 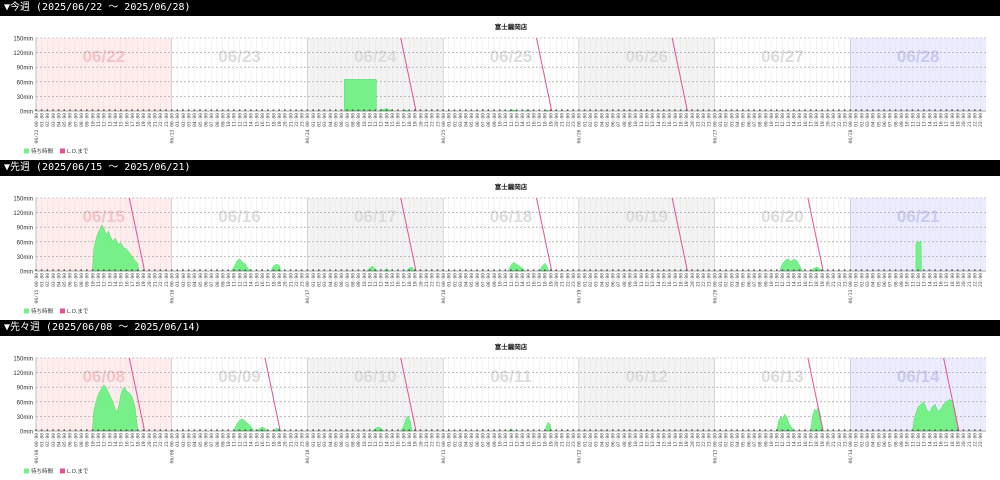 What do you see at coordinates (902, 280) in the screenshot?
I see `x-hour-label: 09:00` at bounding box center [902, 280].